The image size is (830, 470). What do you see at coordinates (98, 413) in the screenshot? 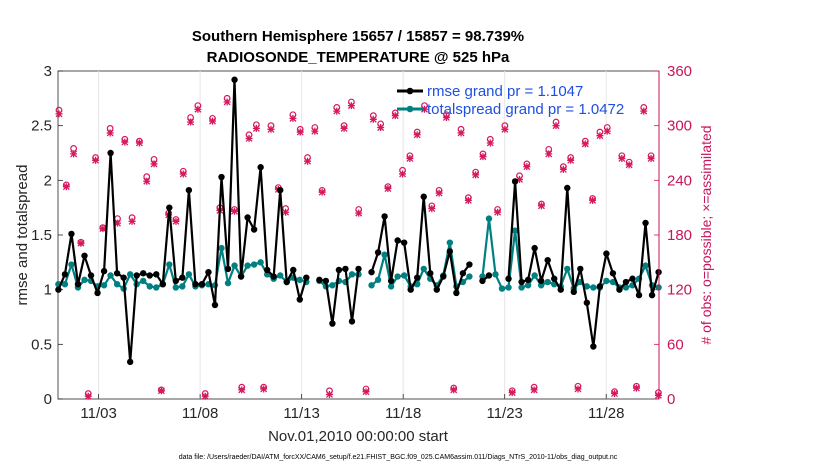
I see `x-tick-label: 11/03` at bounding box center [98, 413].